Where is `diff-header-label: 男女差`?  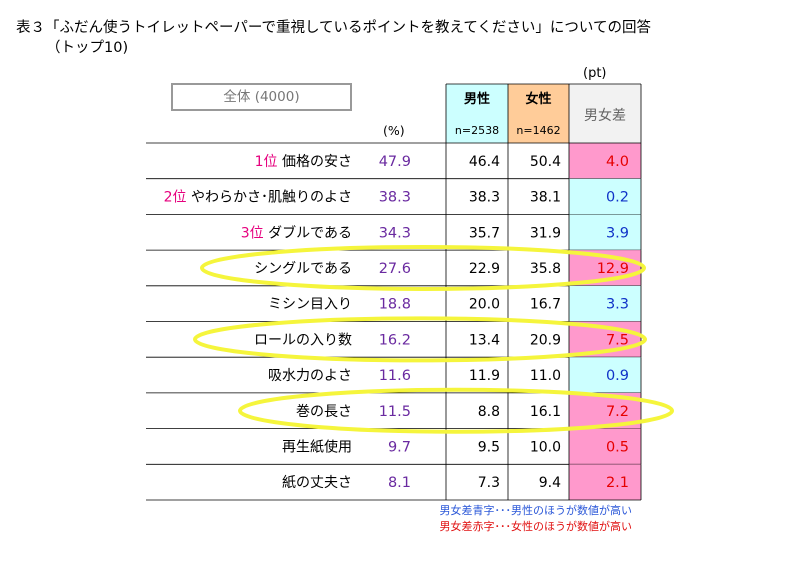
diff-header-label: 男女差 is located at coordinates (605, 115).